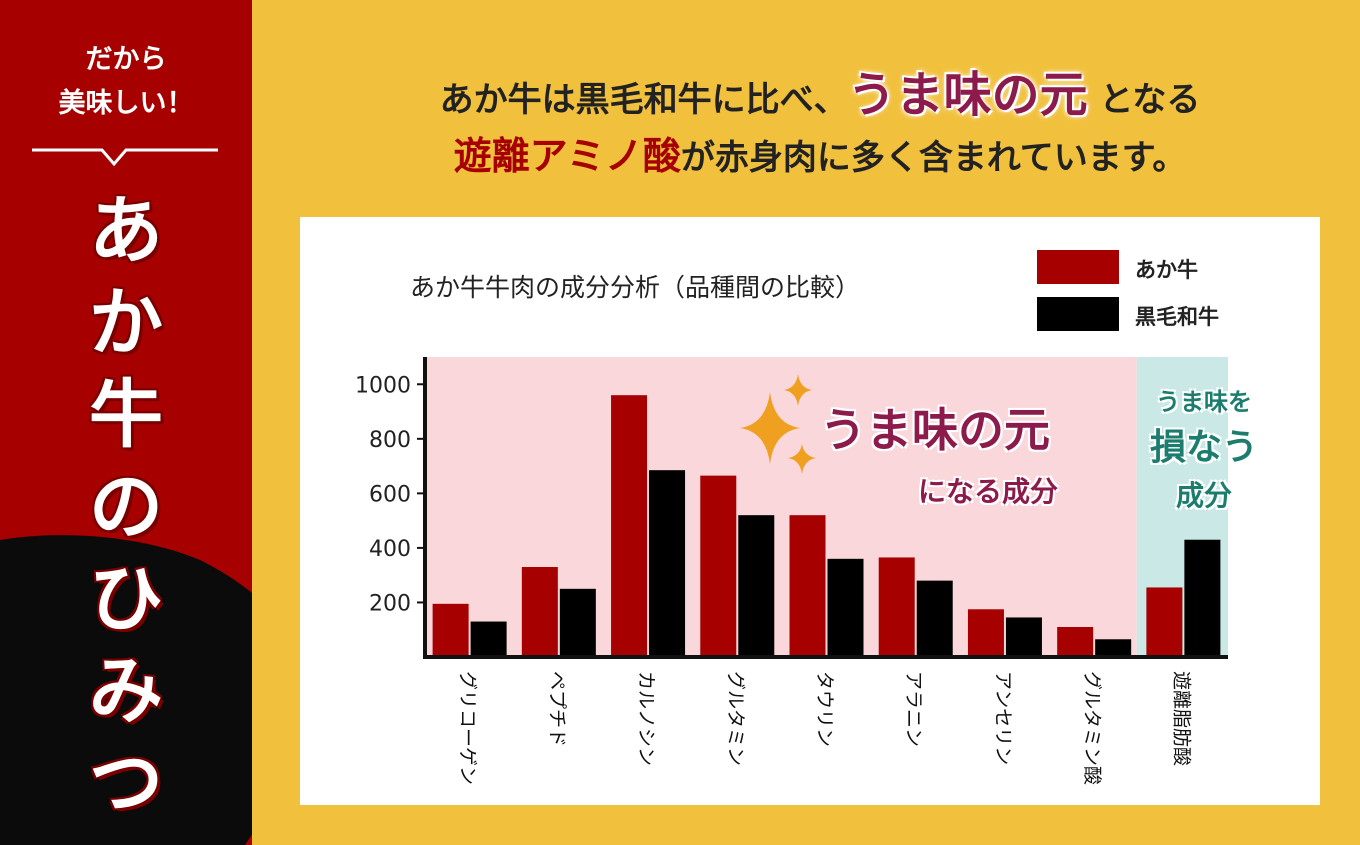  I want to click on cow-silhouette-icon, so click(126, 690).